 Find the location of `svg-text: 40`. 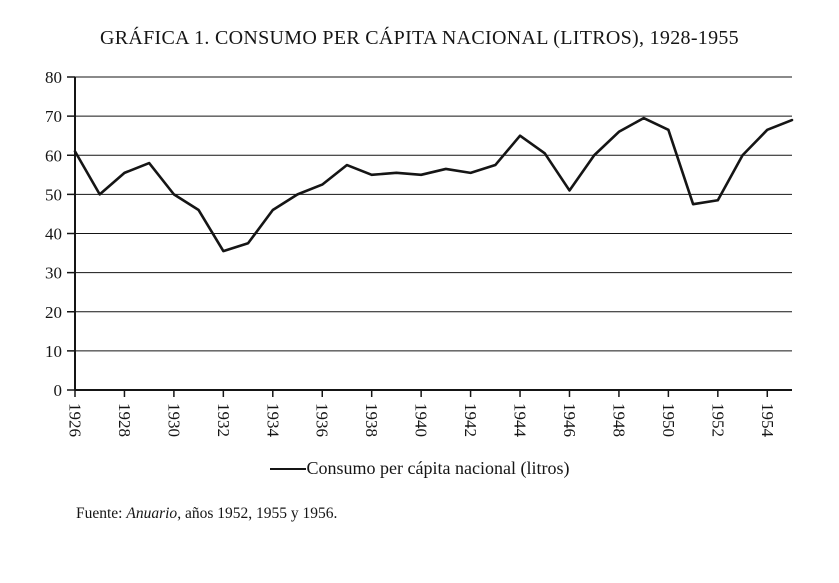

svg-text: 40 is located at coordinates (53, 234).